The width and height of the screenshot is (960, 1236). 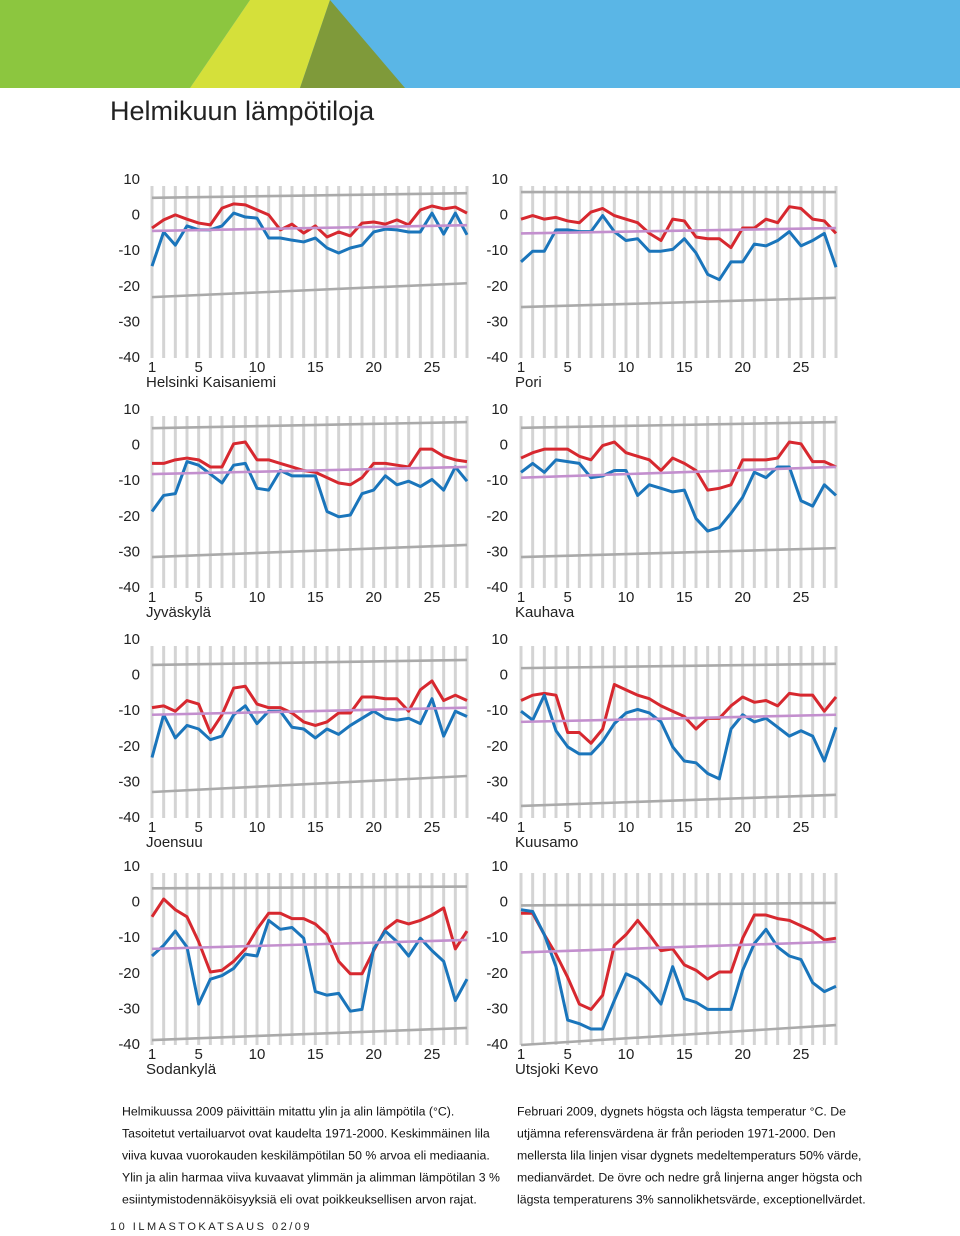 I want to click on chart-title: Pori, so click(x=528, y=382).